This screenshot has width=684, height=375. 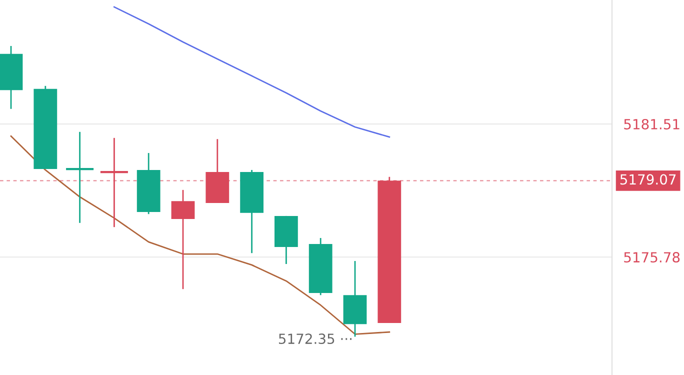 What do you see at coordinates (652, 124) in the screenshot?
I see `y-tick-label: 5181.51` at bounding box center [652, 124].